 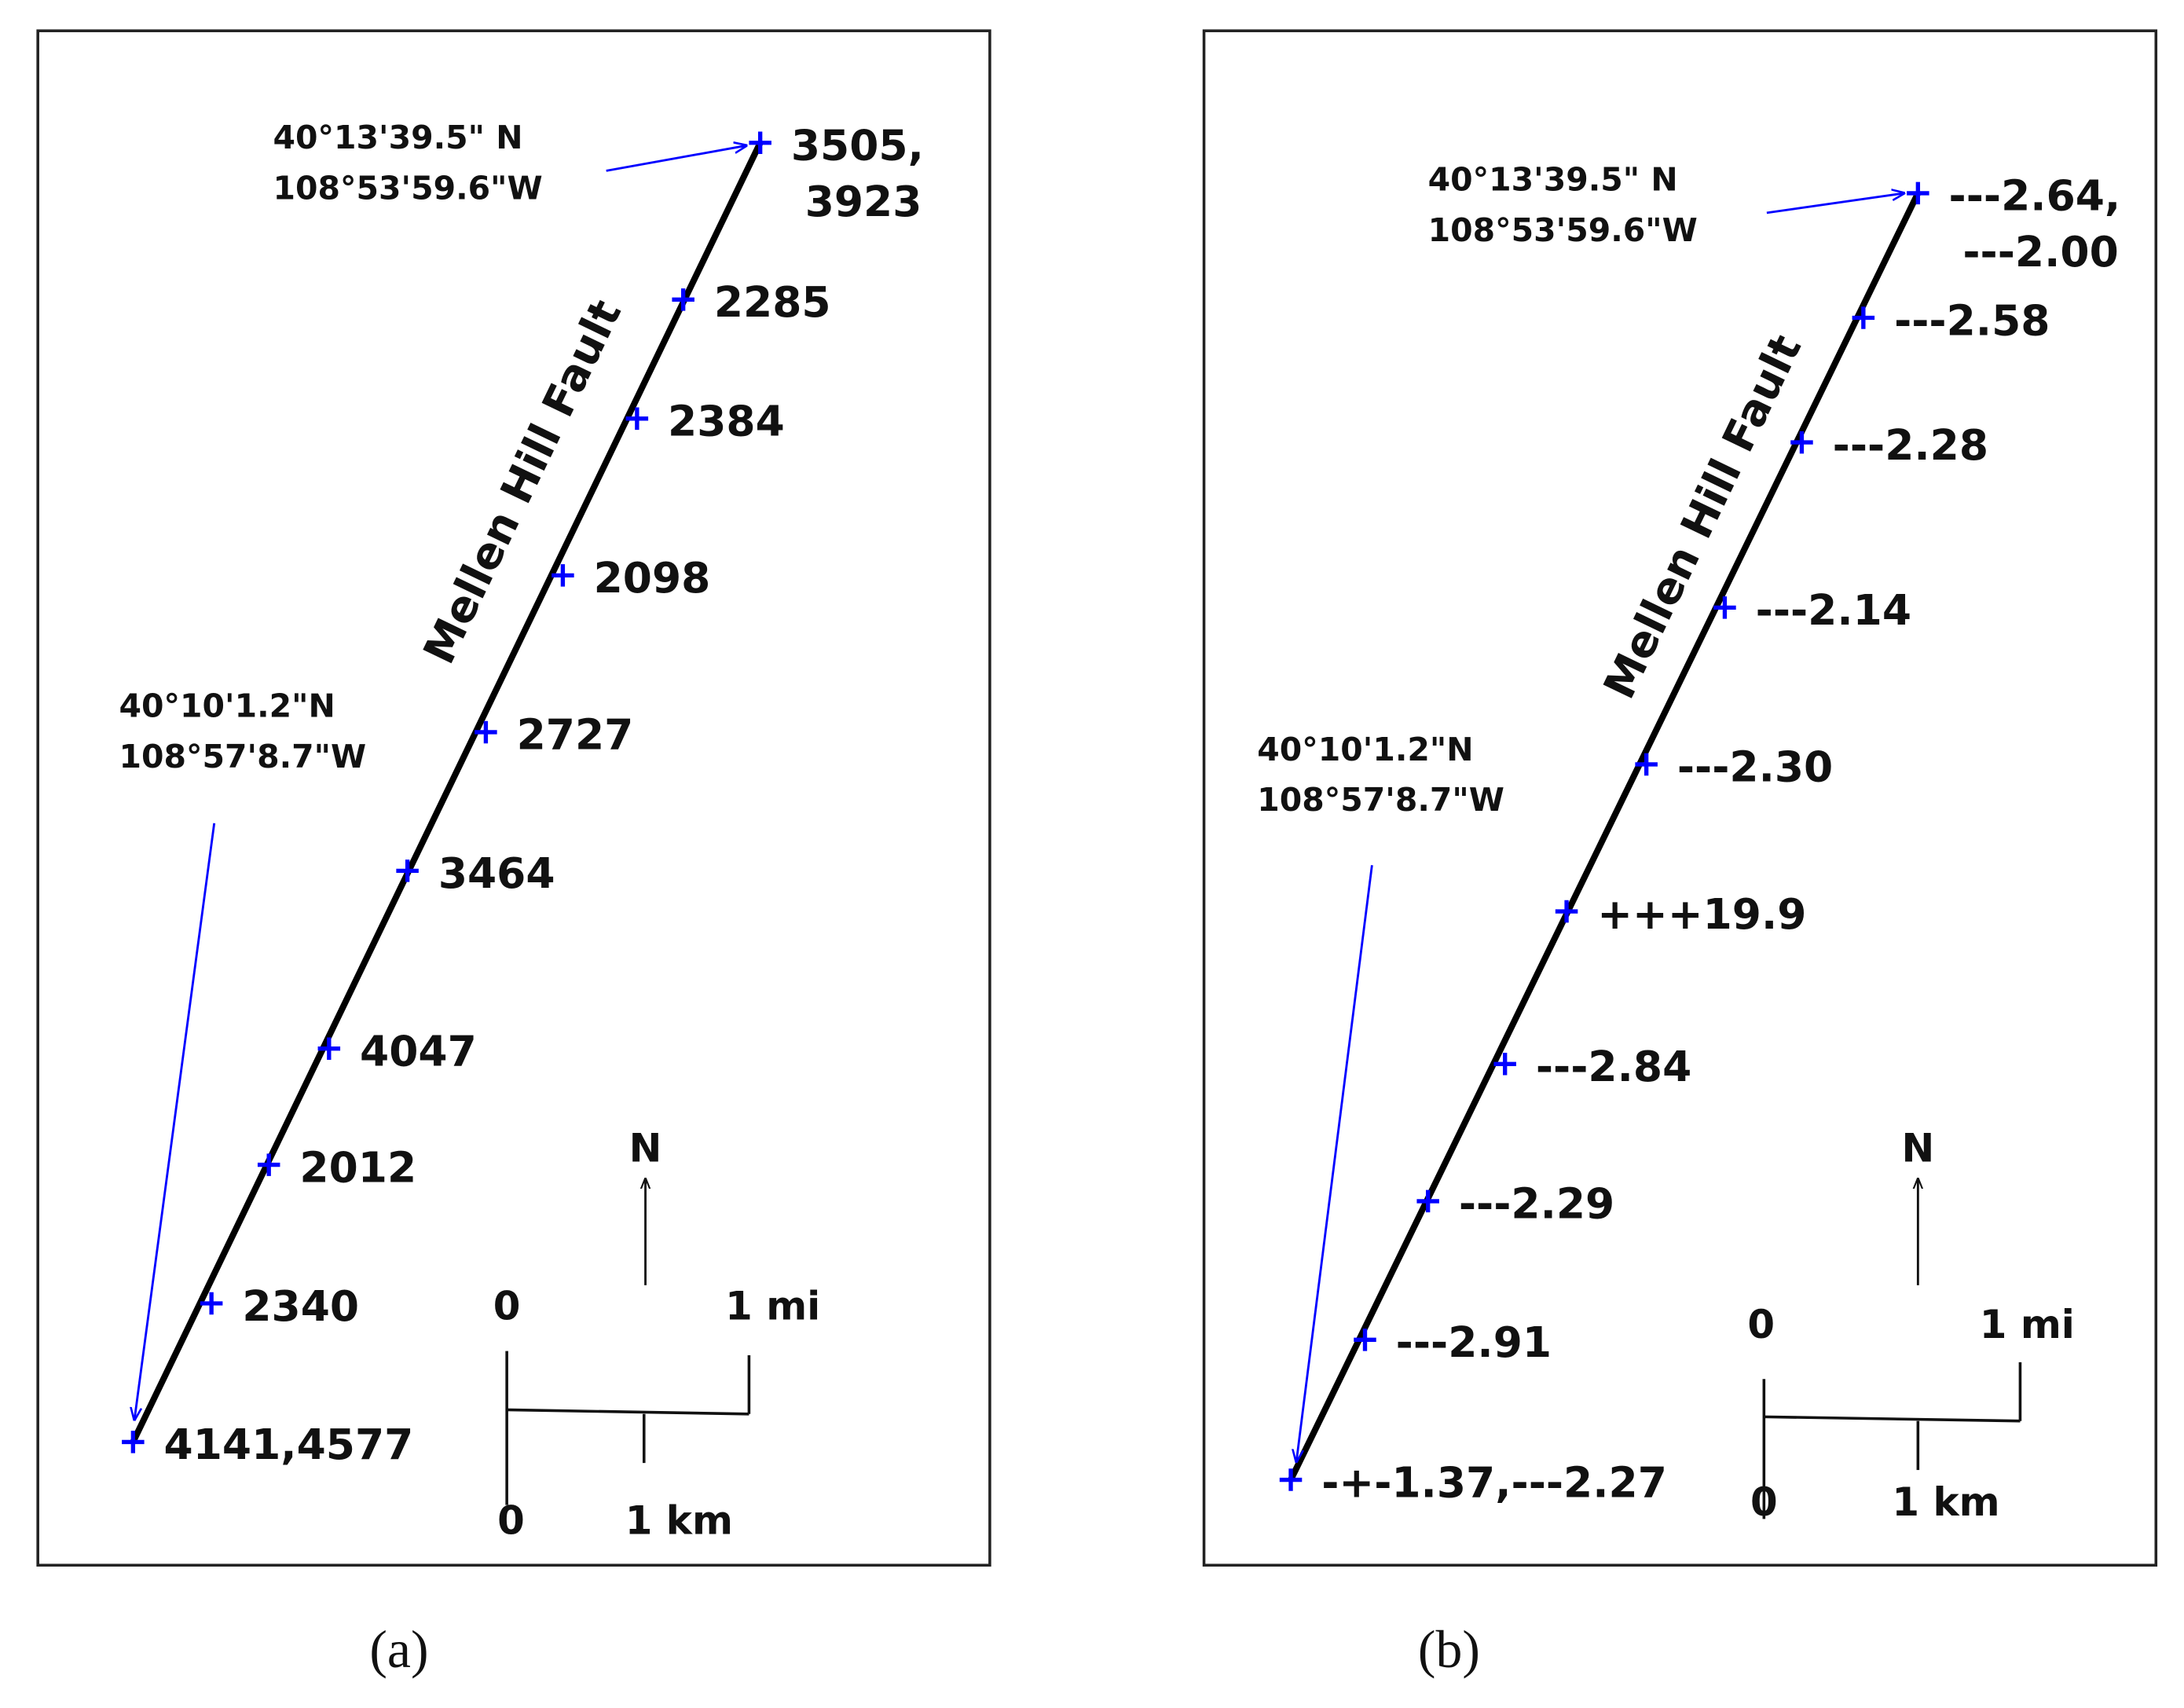 What do you see at coordinates (398, 1649) in the screenshot?
I see `panel-caption: (a)` at bounding box center [398, 1649].